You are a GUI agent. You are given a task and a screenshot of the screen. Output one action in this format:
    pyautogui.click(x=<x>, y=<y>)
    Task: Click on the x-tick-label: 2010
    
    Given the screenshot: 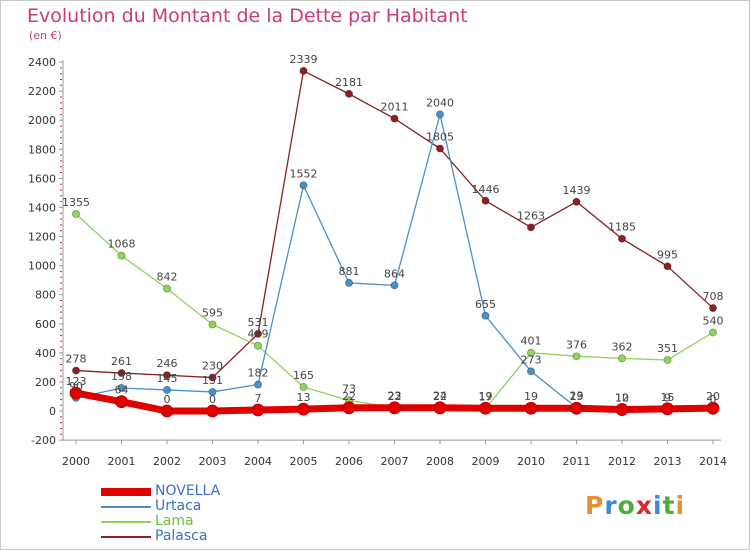 What is the action you would take?
    pyautogui.click(x=531, y=461)
    